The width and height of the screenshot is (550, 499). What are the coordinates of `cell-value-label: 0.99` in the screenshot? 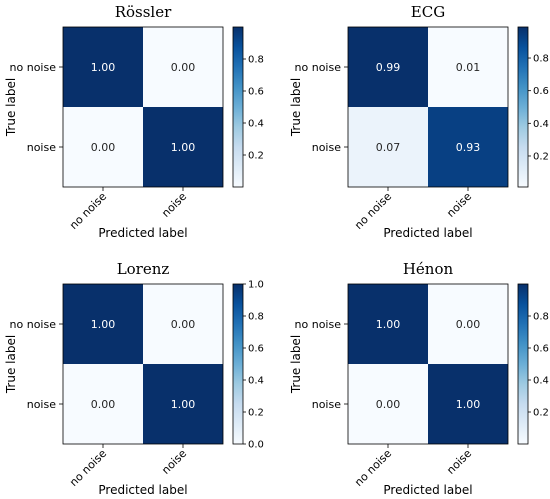 It's located at (388, 67).